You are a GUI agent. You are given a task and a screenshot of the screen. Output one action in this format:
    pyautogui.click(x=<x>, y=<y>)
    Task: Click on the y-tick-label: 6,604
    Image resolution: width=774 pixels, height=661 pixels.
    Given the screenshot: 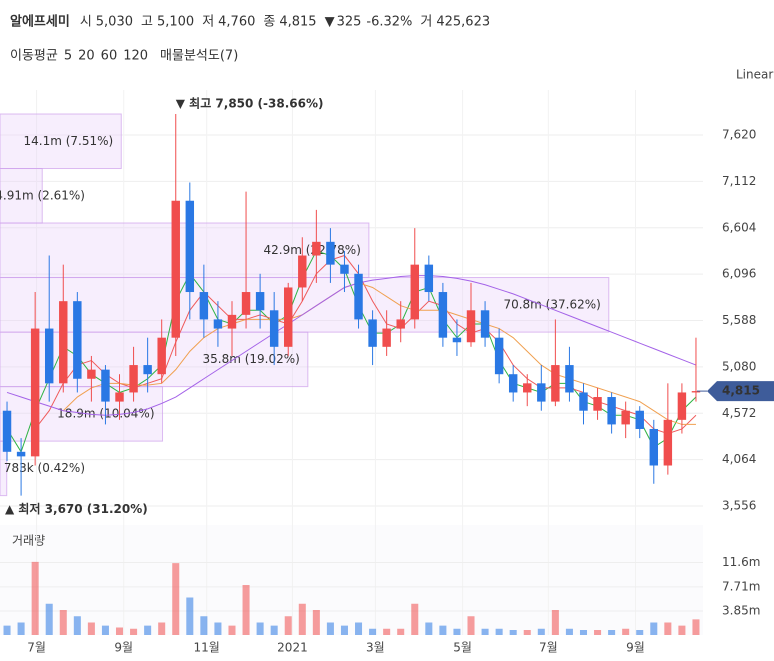 What is the action you would take?
    pyautogui.click(x=739, y=227)
    